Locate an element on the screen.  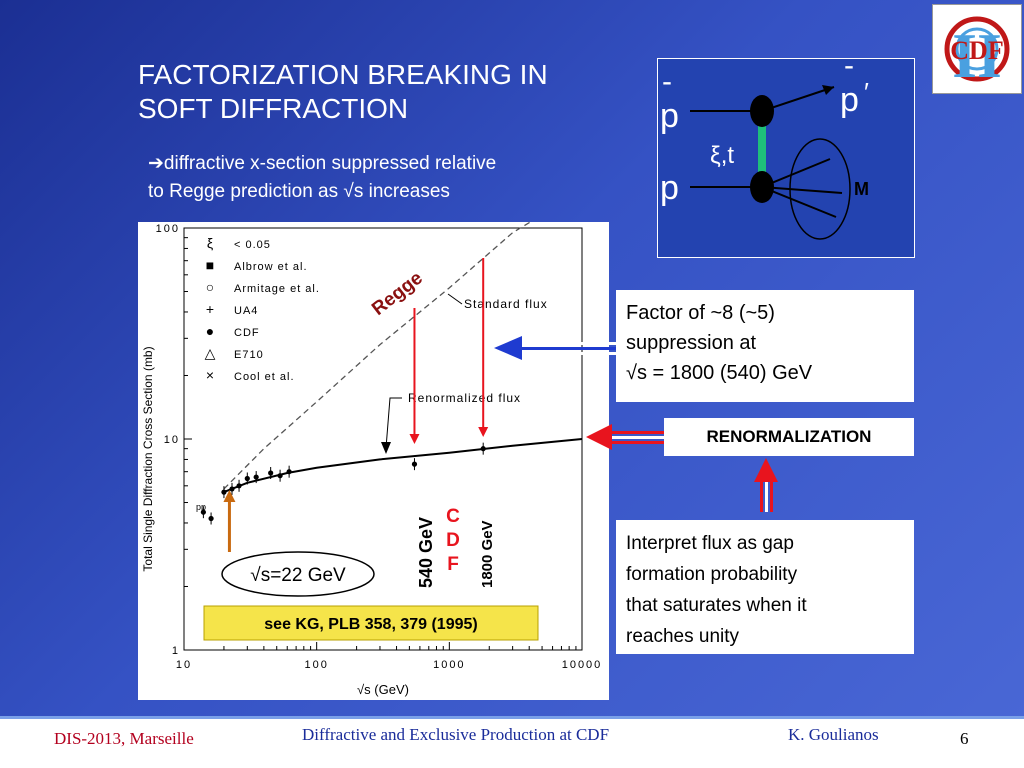
legend-marker: ■ is located at coordinates (210, 265).